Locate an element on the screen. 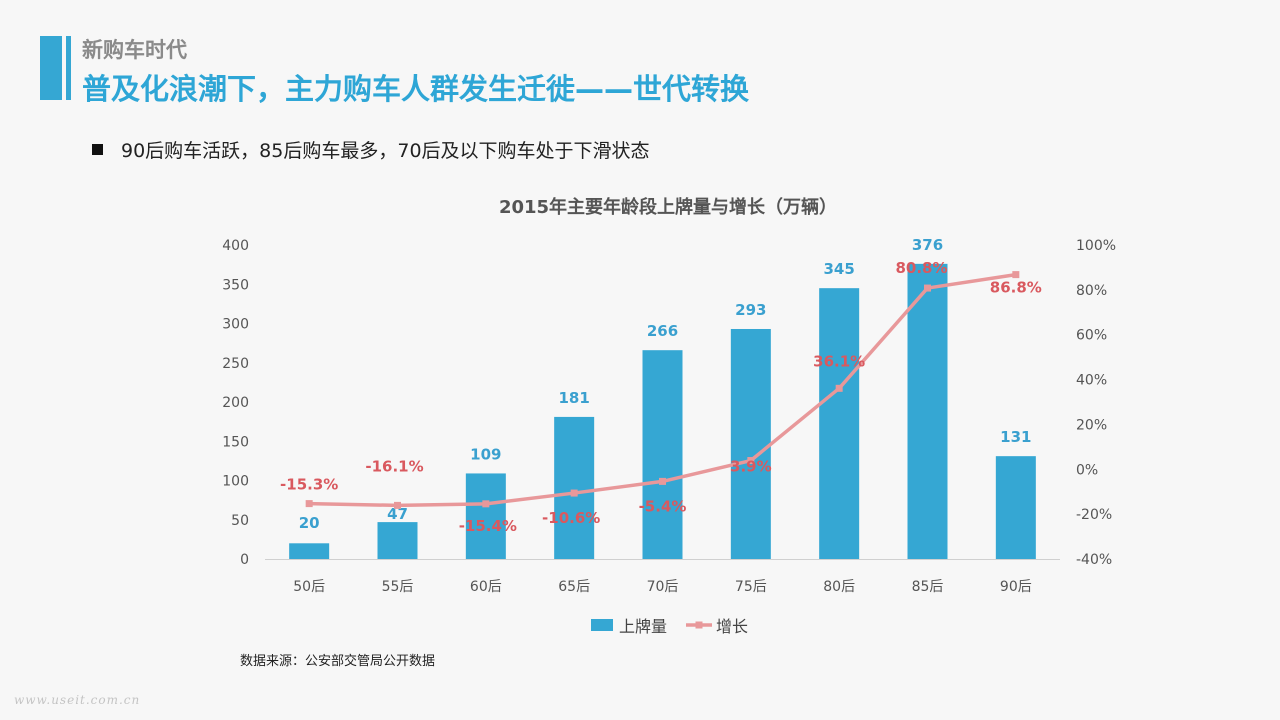 This screenshot has height=720, width=1280. x-tick-label: 65后 is located at coordinates (574, 587).